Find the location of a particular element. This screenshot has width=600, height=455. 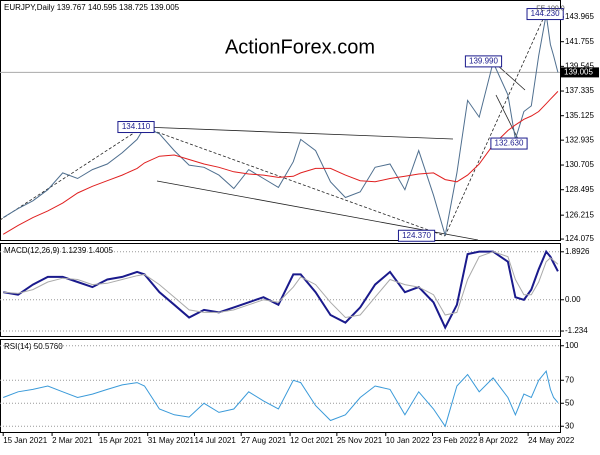

y-tick-label: 137.335 is located at coordinates (579, 90).